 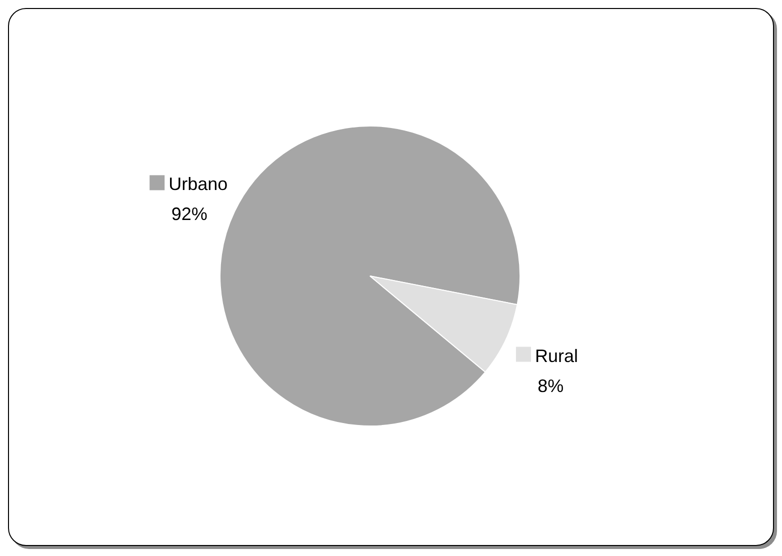 What do you see at coordinates (198, 184) in the screenshot?
I see `legend-label: Urbano` at bounding box center [198, 184].